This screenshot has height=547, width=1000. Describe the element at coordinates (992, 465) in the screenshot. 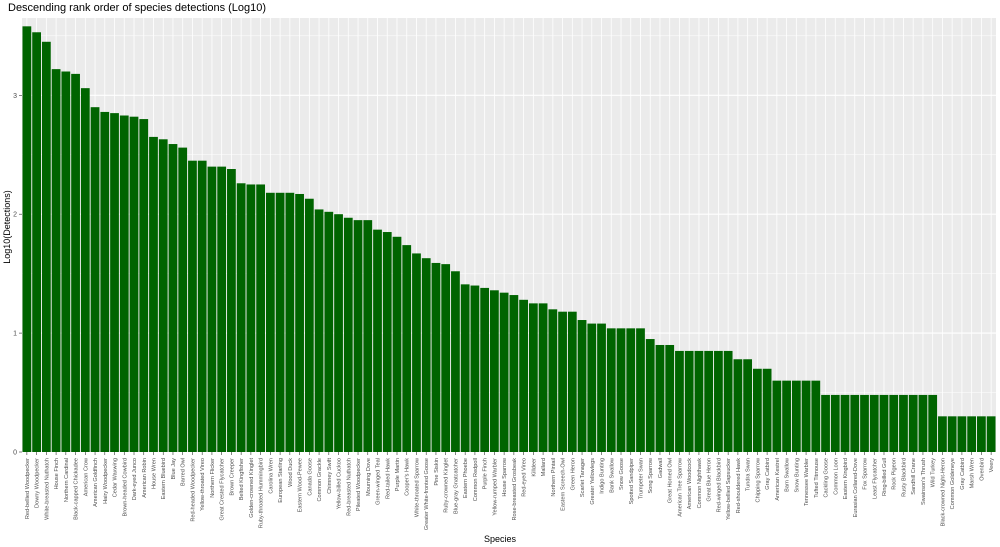

I see `x-tick-label: Veery` at that location.